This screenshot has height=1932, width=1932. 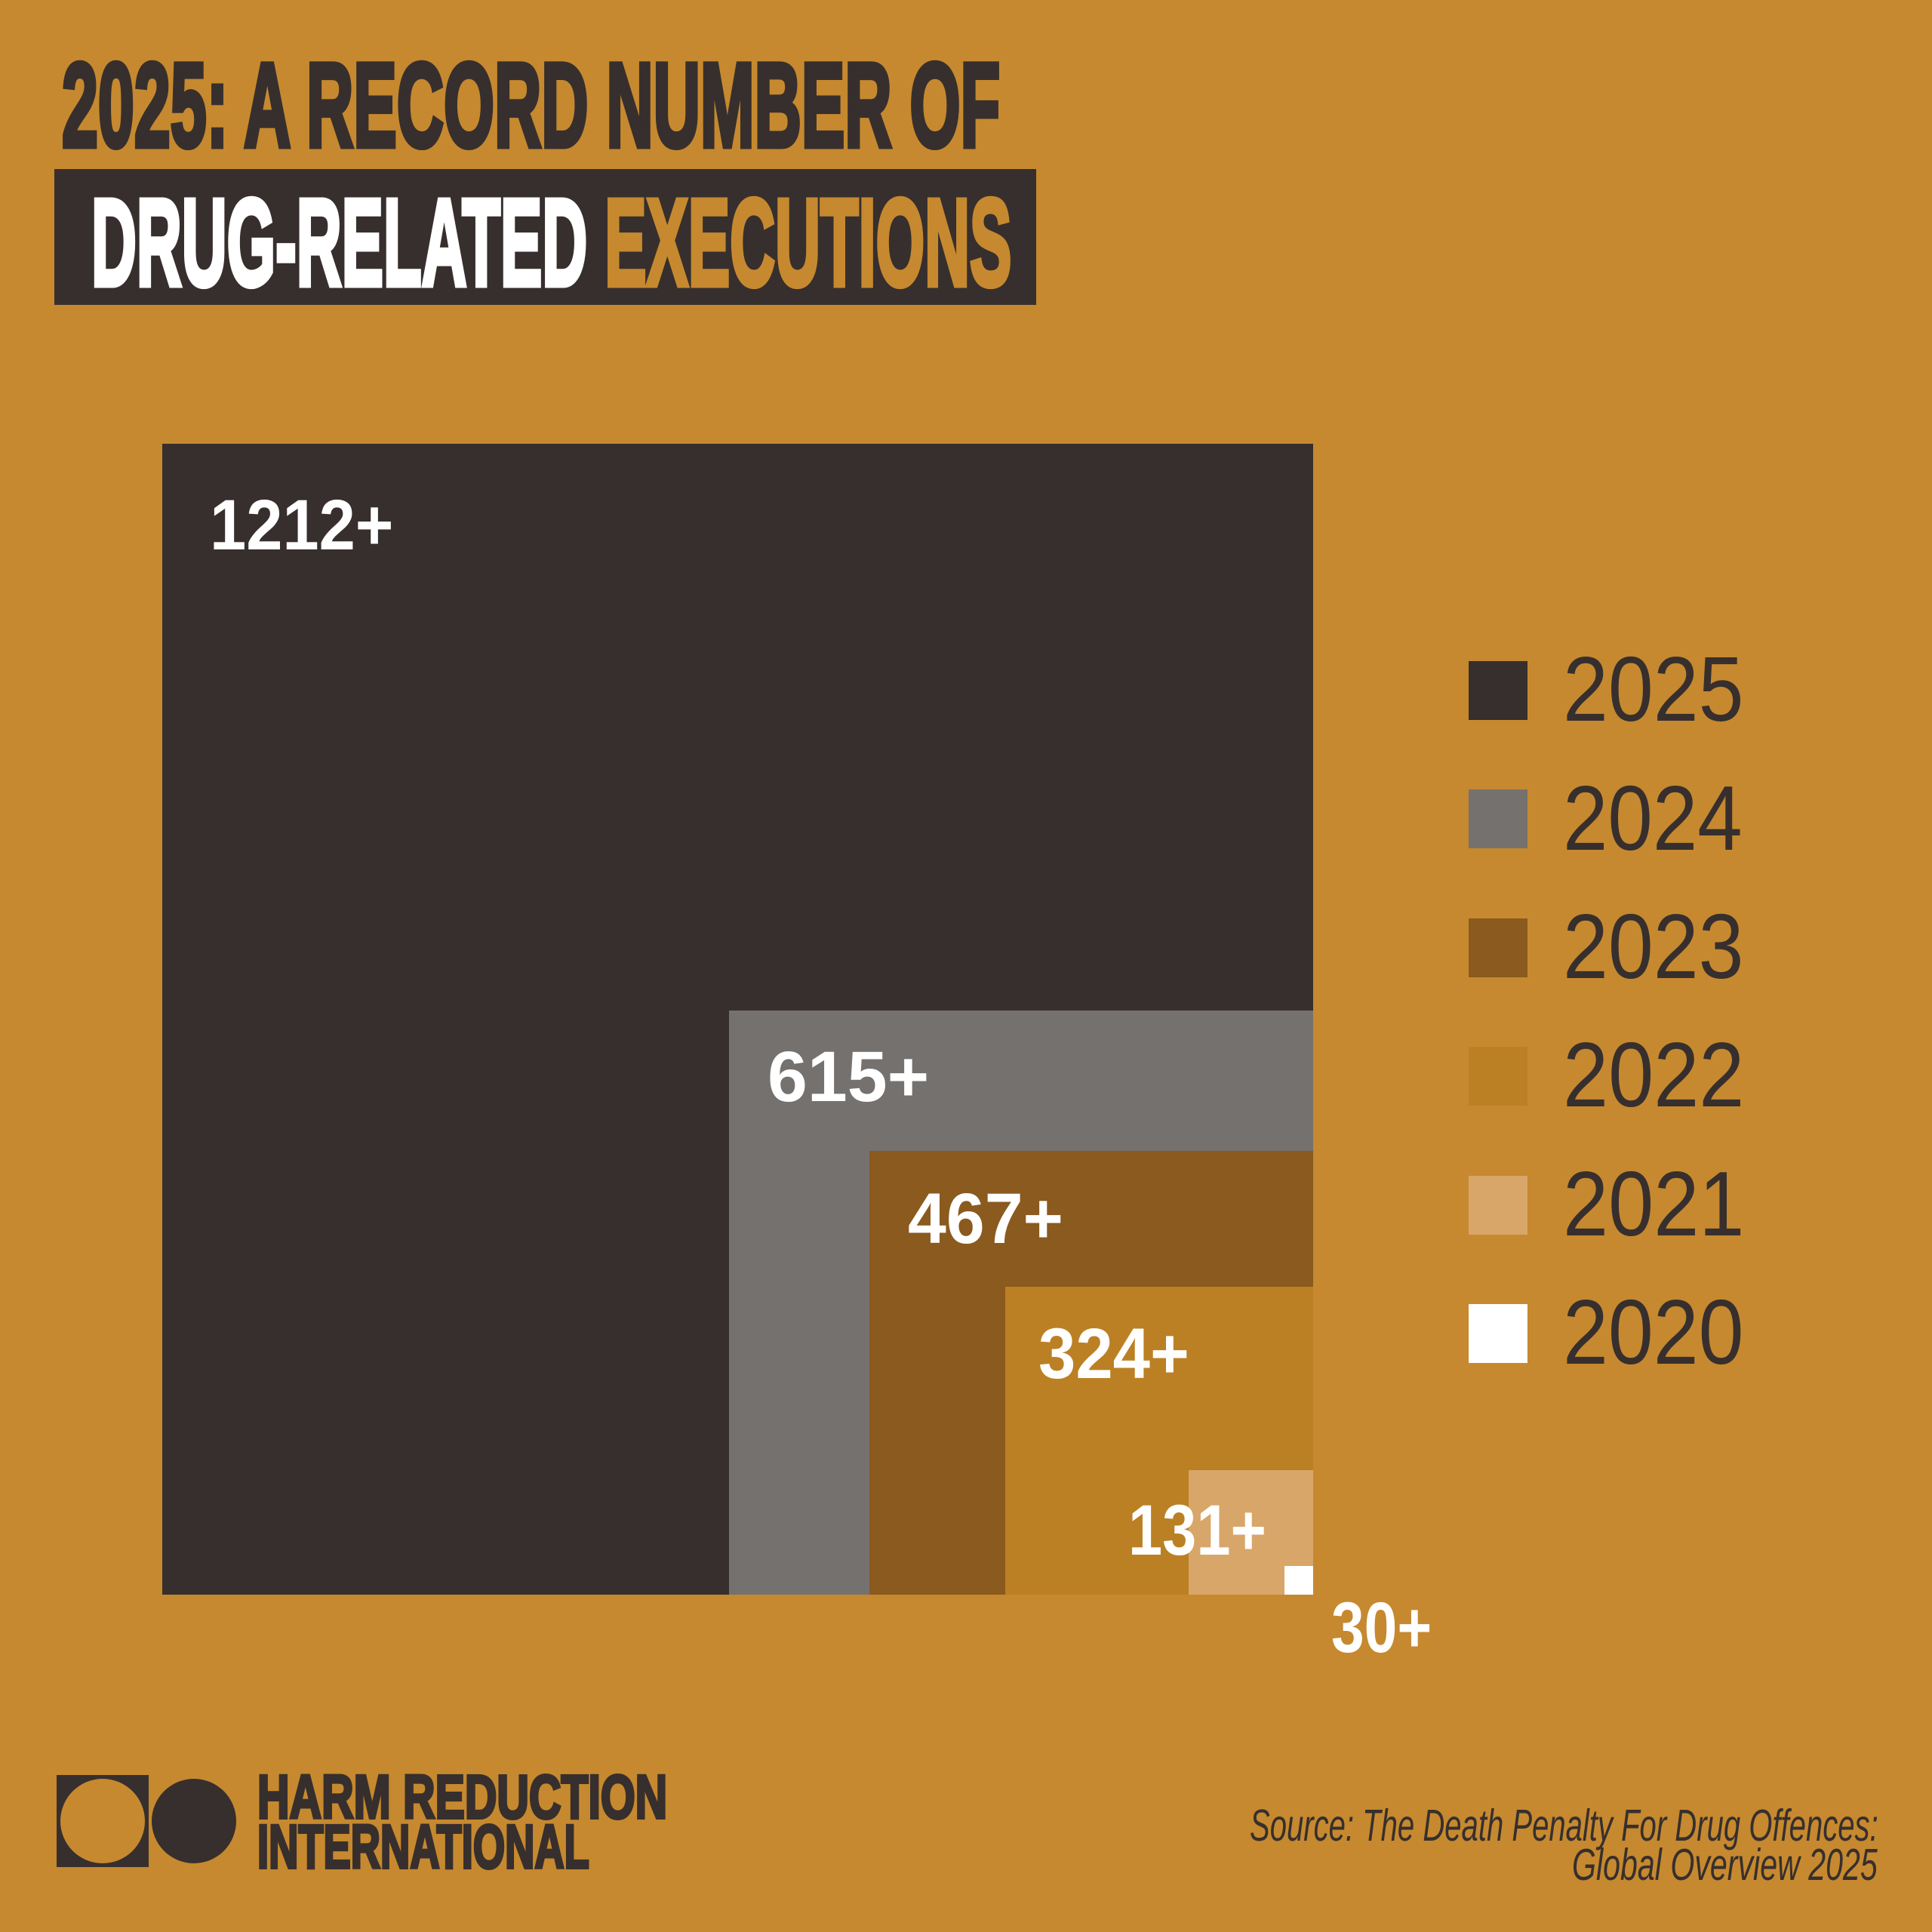 What do you see at coordinates (1498, 1205) in the screenshot?
I see `legend-swatch-2021` at bounding box center [1498, 1205].